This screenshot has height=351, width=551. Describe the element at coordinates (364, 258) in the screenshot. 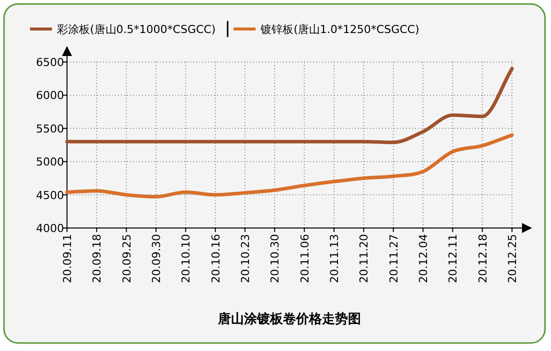

I see `x-tick-label: 20.11.20` at that location.